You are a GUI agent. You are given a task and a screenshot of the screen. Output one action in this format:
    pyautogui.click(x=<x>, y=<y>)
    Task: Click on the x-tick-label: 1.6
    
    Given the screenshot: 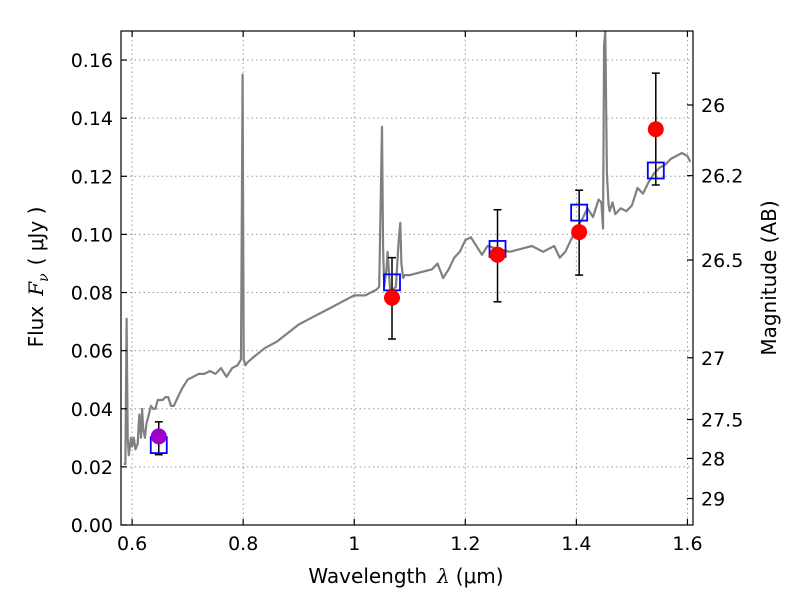 What is the action you would take?
    pyautogui.click(x=687, y=544)
    